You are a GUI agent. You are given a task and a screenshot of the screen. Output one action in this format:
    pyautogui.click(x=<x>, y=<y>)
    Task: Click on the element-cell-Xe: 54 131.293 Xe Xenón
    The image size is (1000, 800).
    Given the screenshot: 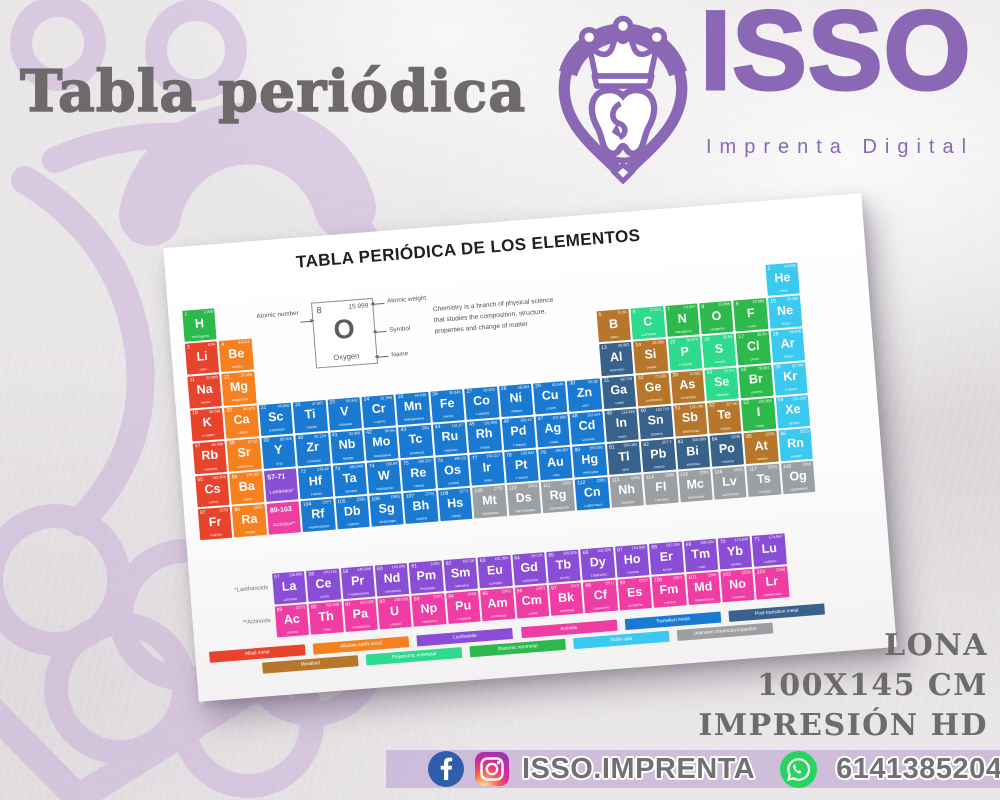 What is the action you would take?
    pyautogui.click(x=793, y=411)
    